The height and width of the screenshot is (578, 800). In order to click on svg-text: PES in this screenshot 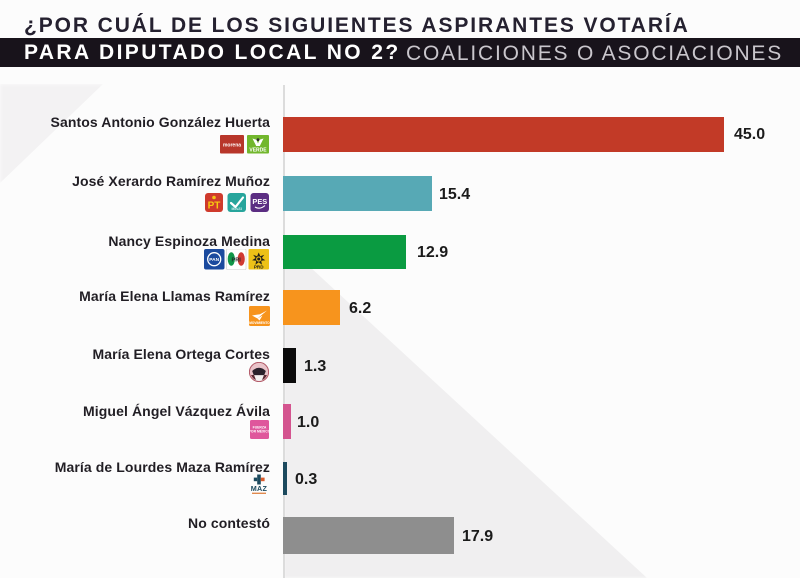, I will do `click(259, 201)`.